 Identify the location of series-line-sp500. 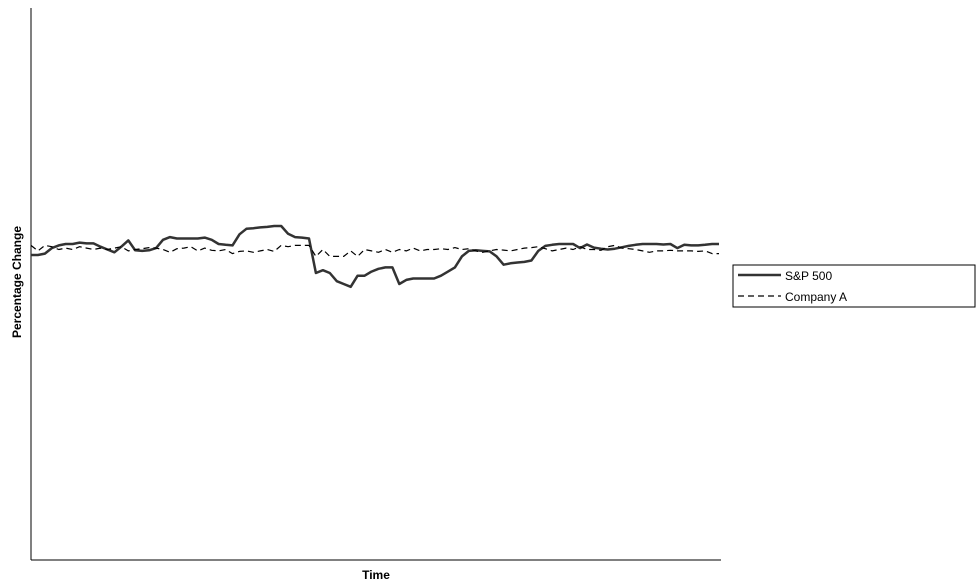
(375, 256).